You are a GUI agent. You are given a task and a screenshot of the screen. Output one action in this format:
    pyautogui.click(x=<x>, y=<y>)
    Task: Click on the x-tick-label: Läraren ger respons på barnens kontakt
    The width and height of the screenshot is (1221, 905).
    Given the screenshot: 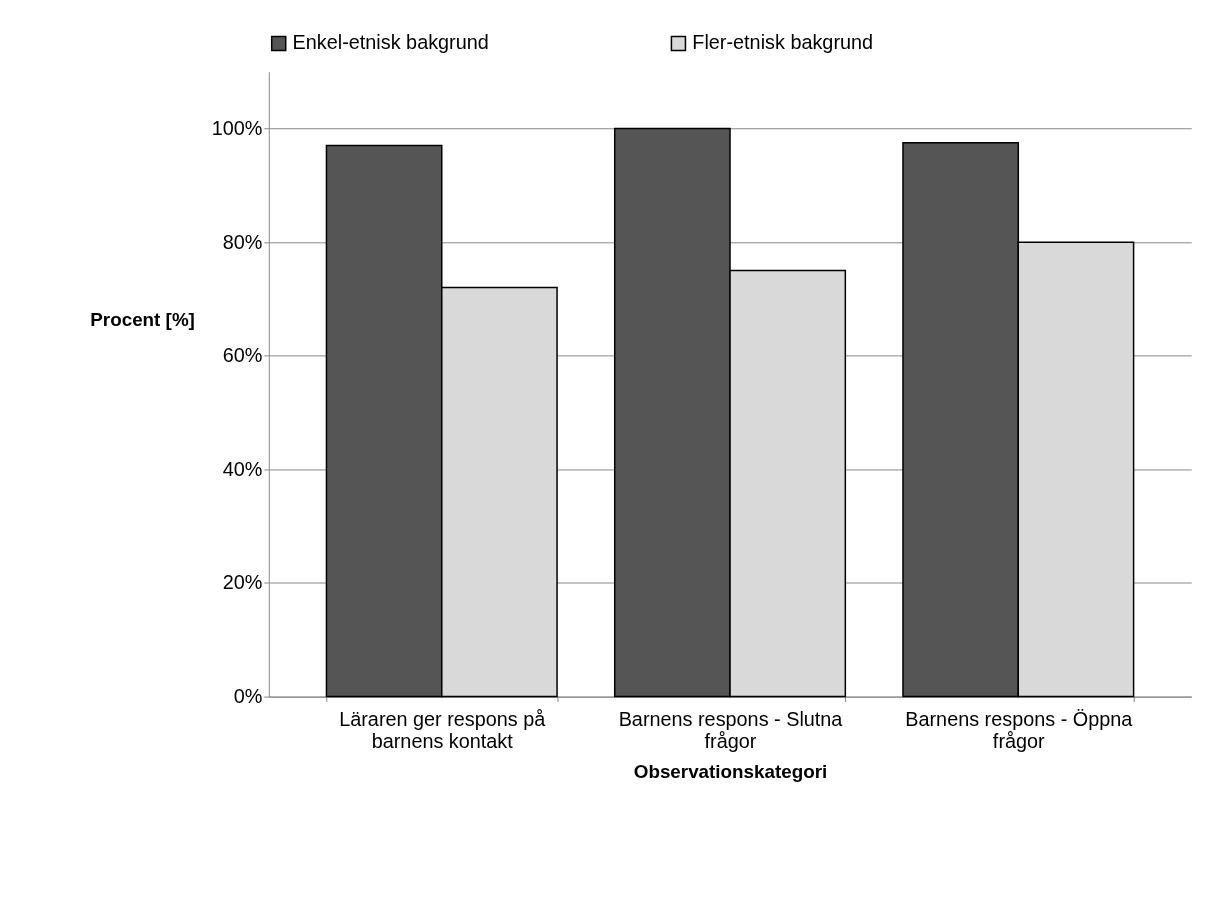 What is the action you would take?
    pyautogui.click(x=443, y=729)
    